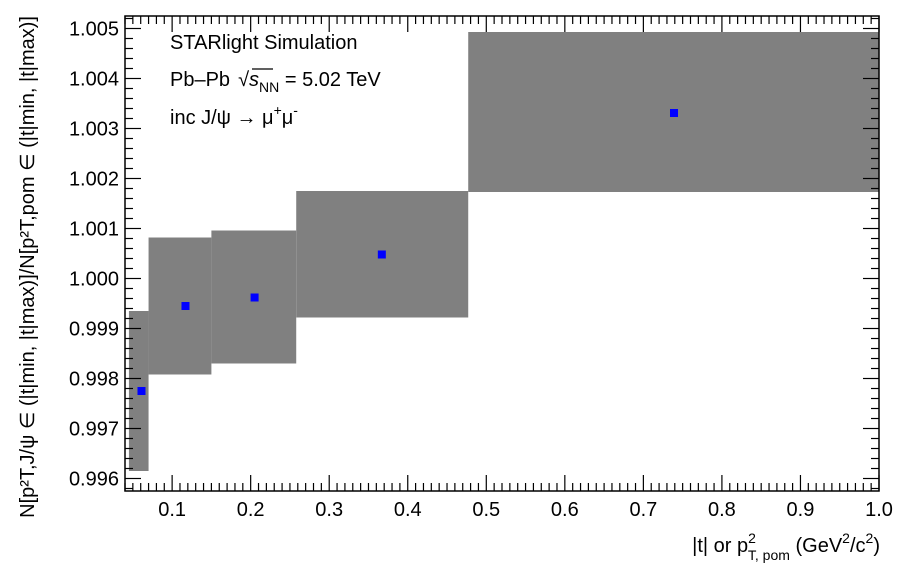 The height and width of the screenshot is (575, 898). I want to click on x-tick-label: 0.3, so click(329, 510).